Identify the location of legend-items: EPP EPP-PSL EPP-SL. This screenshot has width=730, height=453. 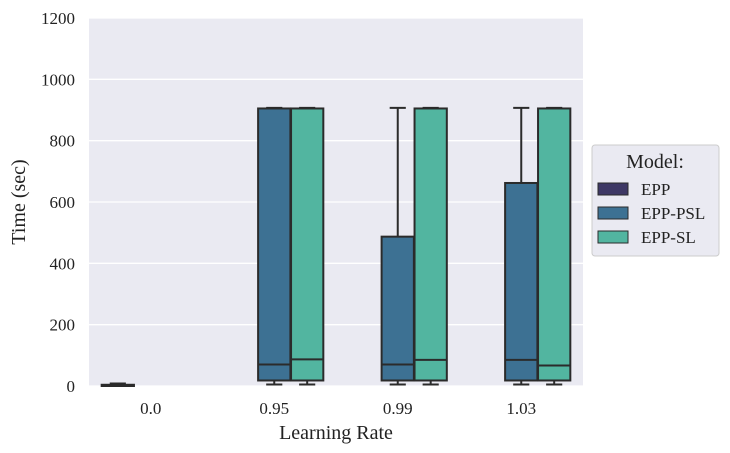
(651, 213).